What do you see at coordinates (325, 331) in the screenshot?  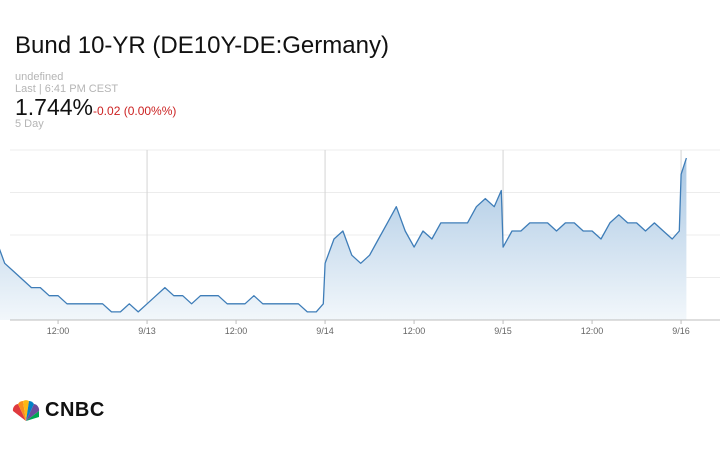 I see `x-tick-label: 9/14` at bounding box center [325, 331].